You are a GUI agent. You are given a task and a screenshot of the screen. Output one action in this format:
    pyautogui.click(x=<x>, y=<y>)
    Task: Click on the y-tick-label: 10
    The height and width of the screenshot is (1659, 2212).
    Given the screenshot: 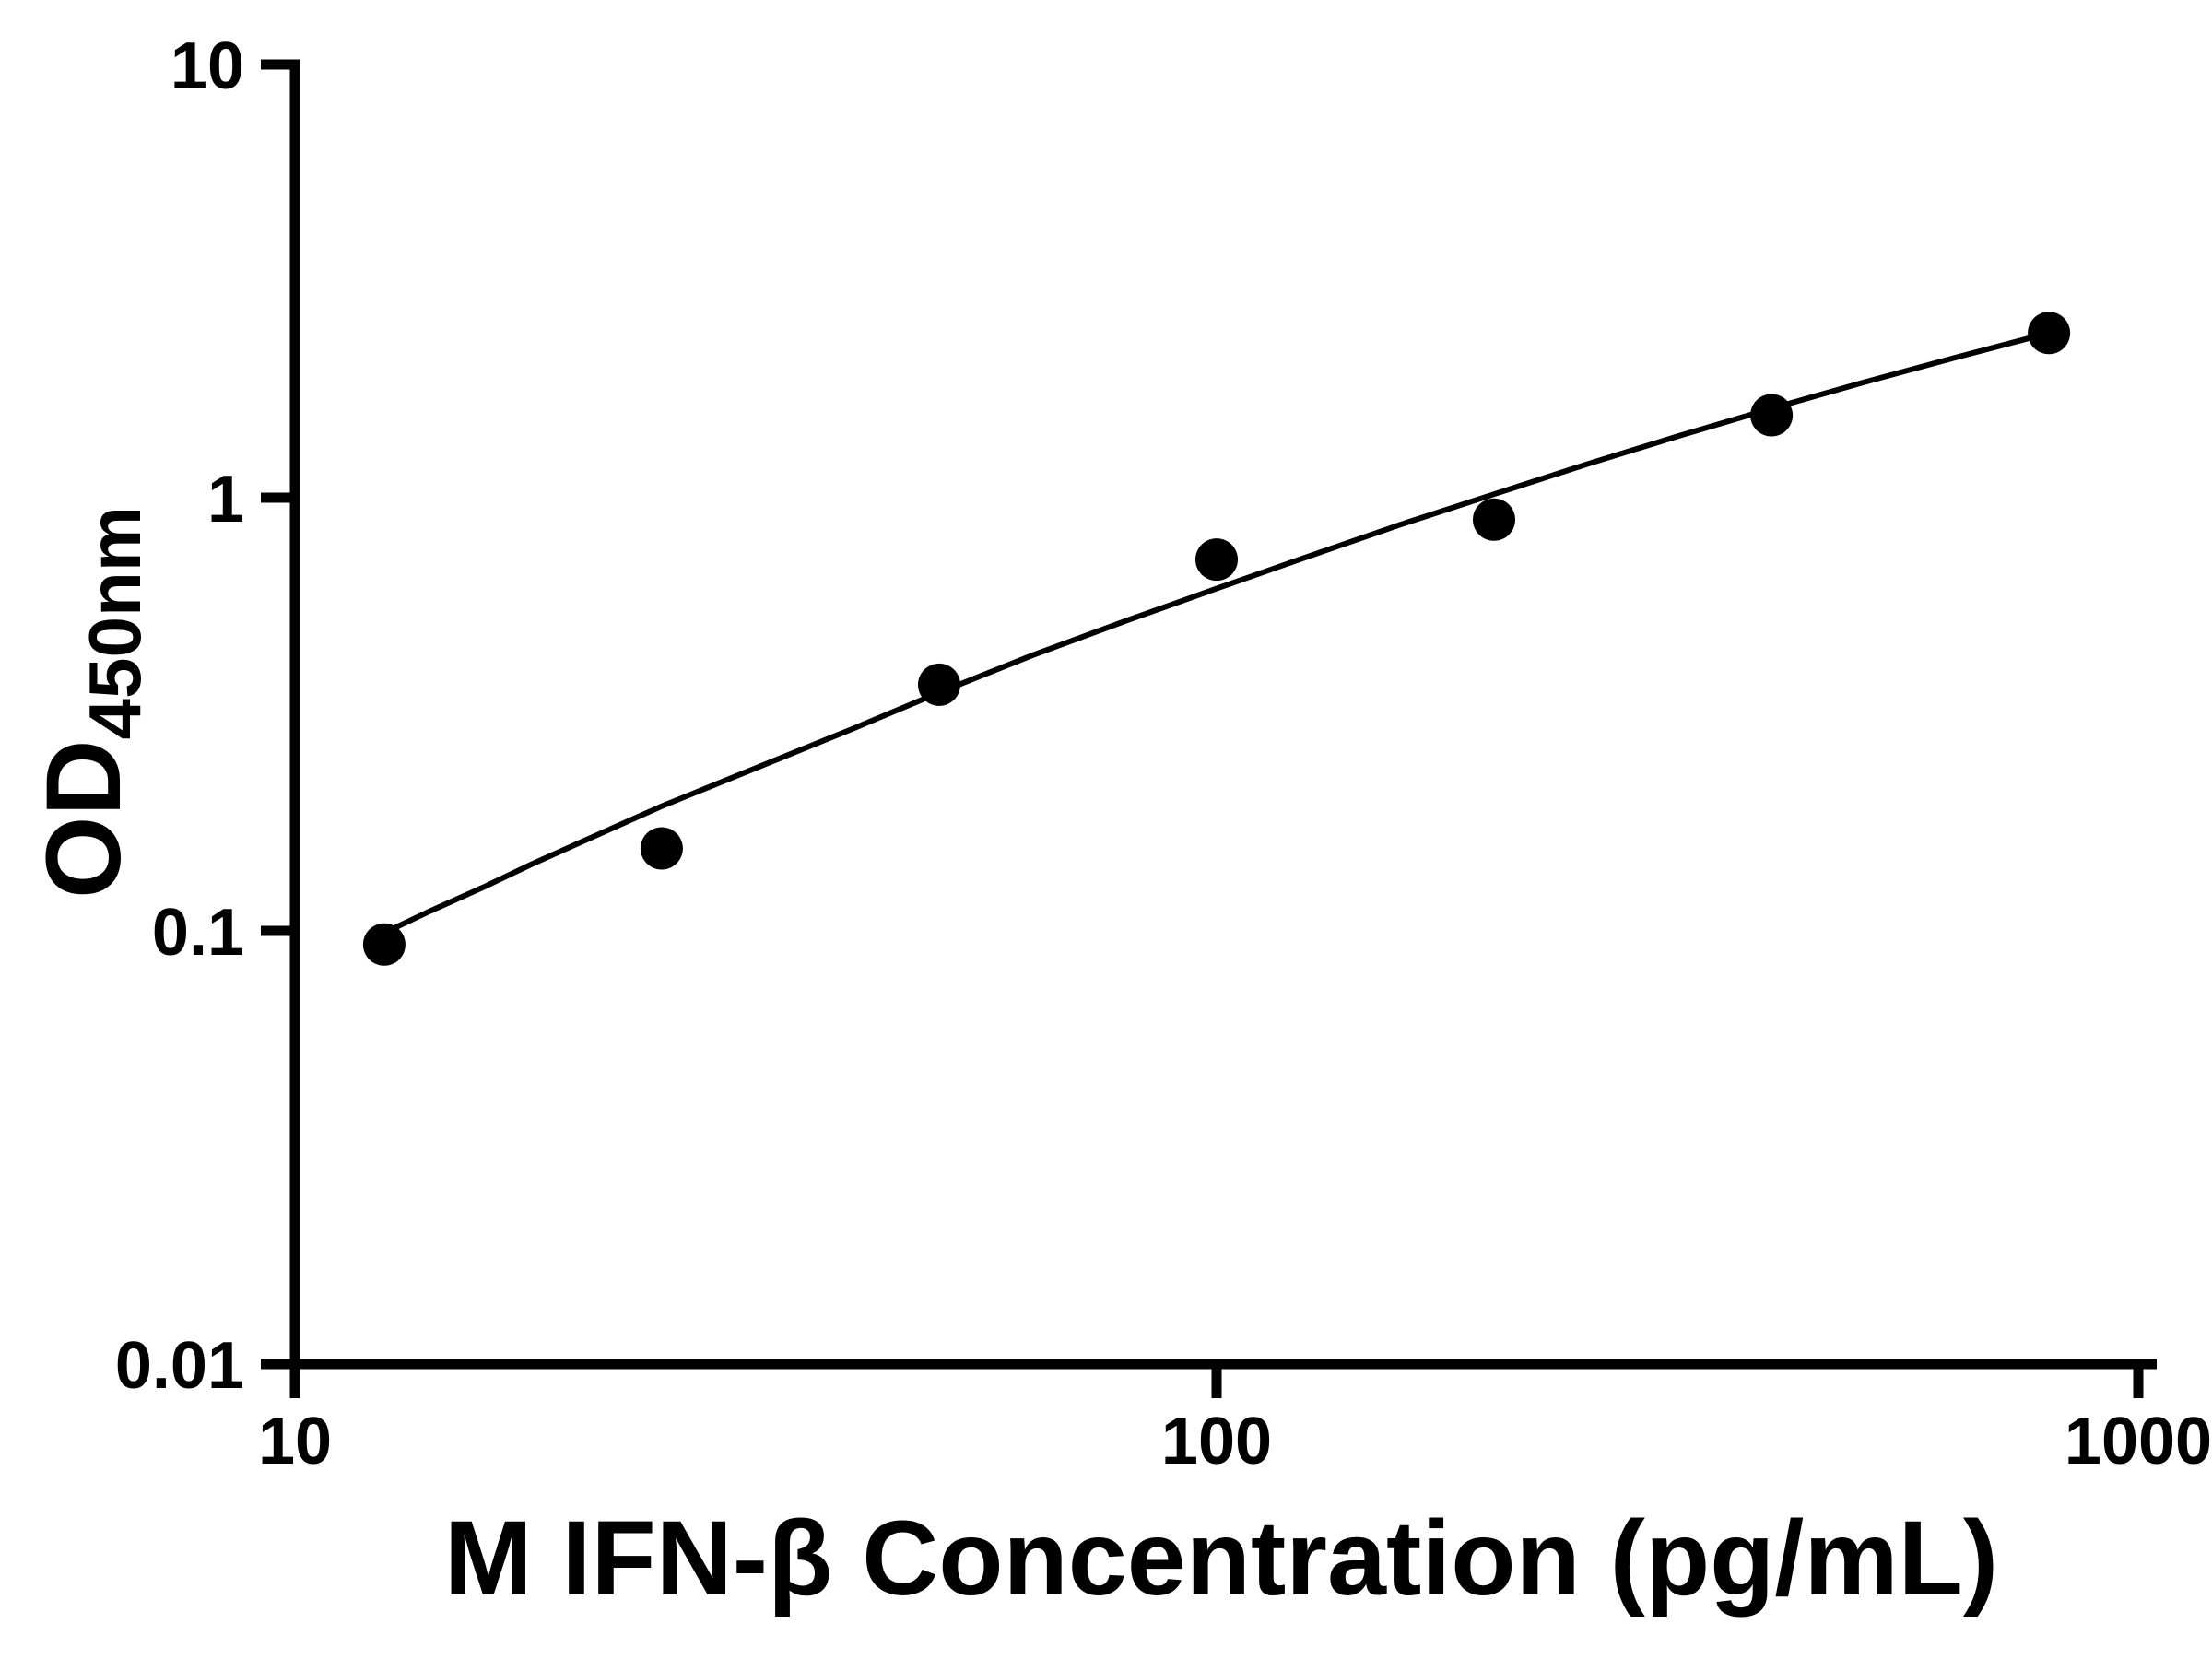 What is the action you would take?
    pyautogui.click(x=207, y=66)
    